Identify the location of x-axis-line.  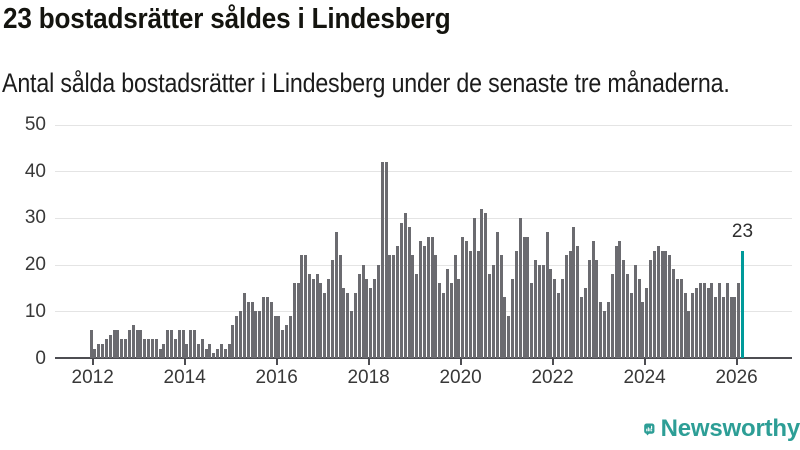
(423, 358).